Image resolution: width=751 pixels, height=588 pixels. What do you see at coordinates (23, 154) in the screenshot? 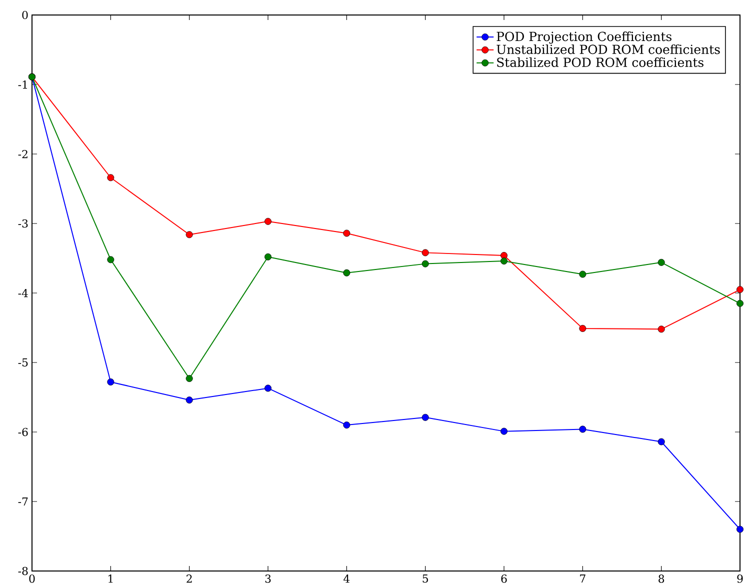
I see `y-tick-label: -2` at bounding box center [23, 154].